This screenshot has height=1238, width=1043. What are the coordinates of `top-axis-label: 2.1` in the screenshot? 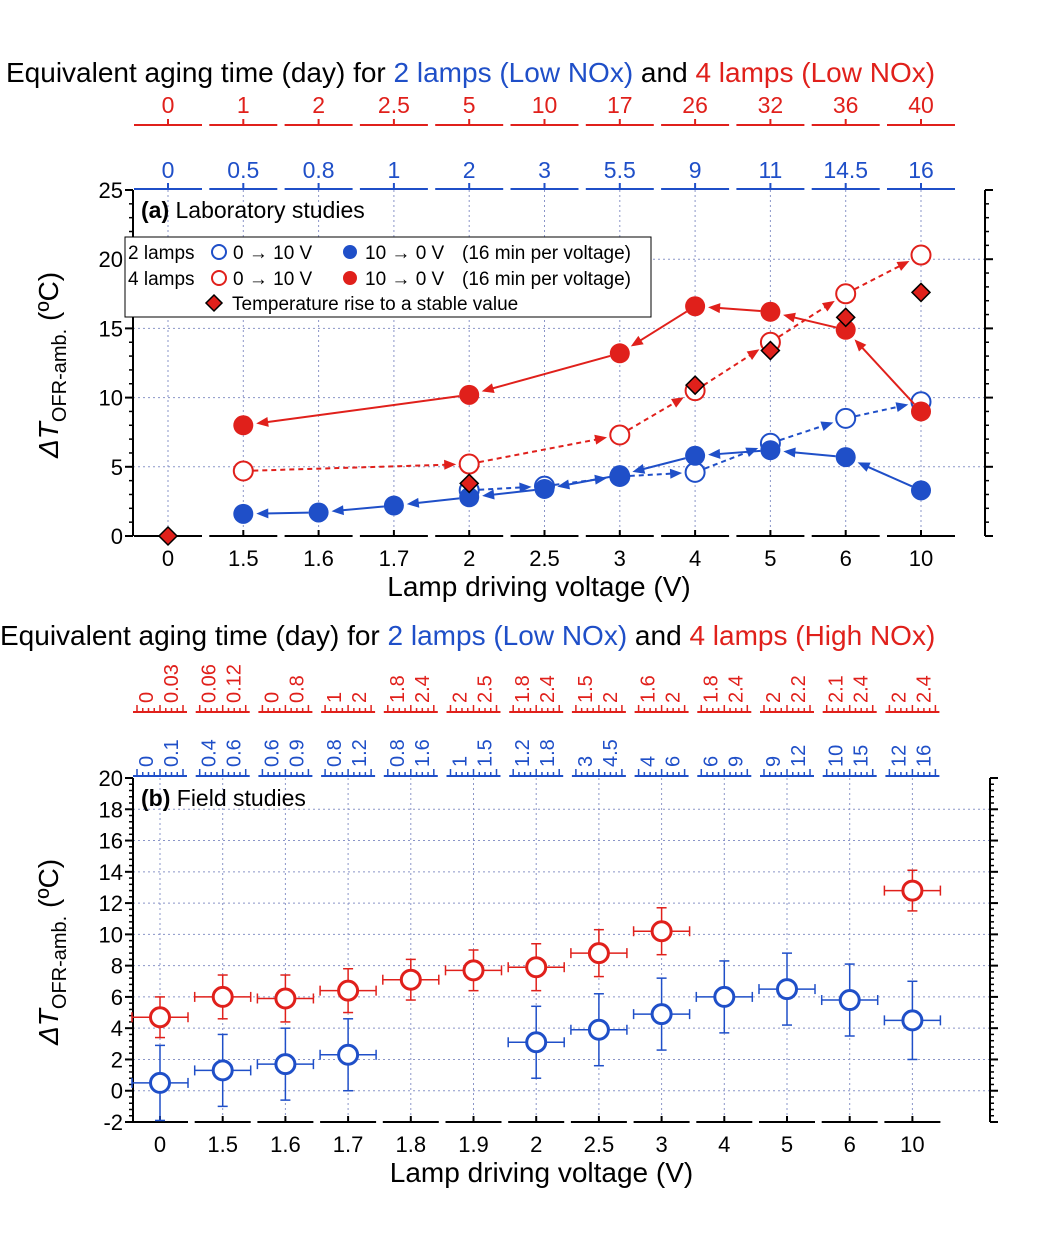 It's located at (837, 689).